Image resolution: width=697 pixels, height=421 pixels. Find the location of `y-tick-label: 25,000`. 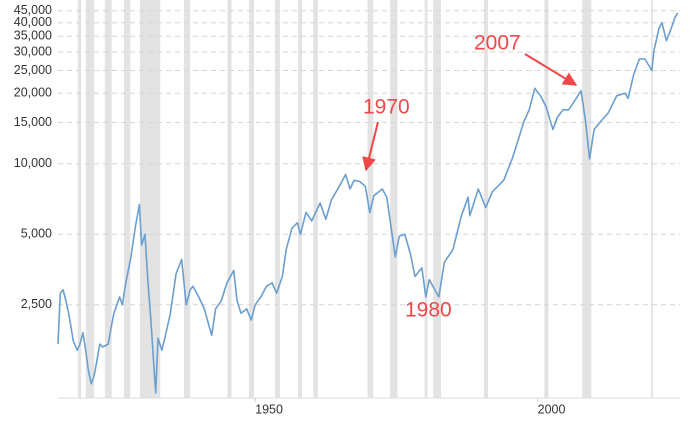

y-tick-label: 25,000 is located at coordinates (33, 70).